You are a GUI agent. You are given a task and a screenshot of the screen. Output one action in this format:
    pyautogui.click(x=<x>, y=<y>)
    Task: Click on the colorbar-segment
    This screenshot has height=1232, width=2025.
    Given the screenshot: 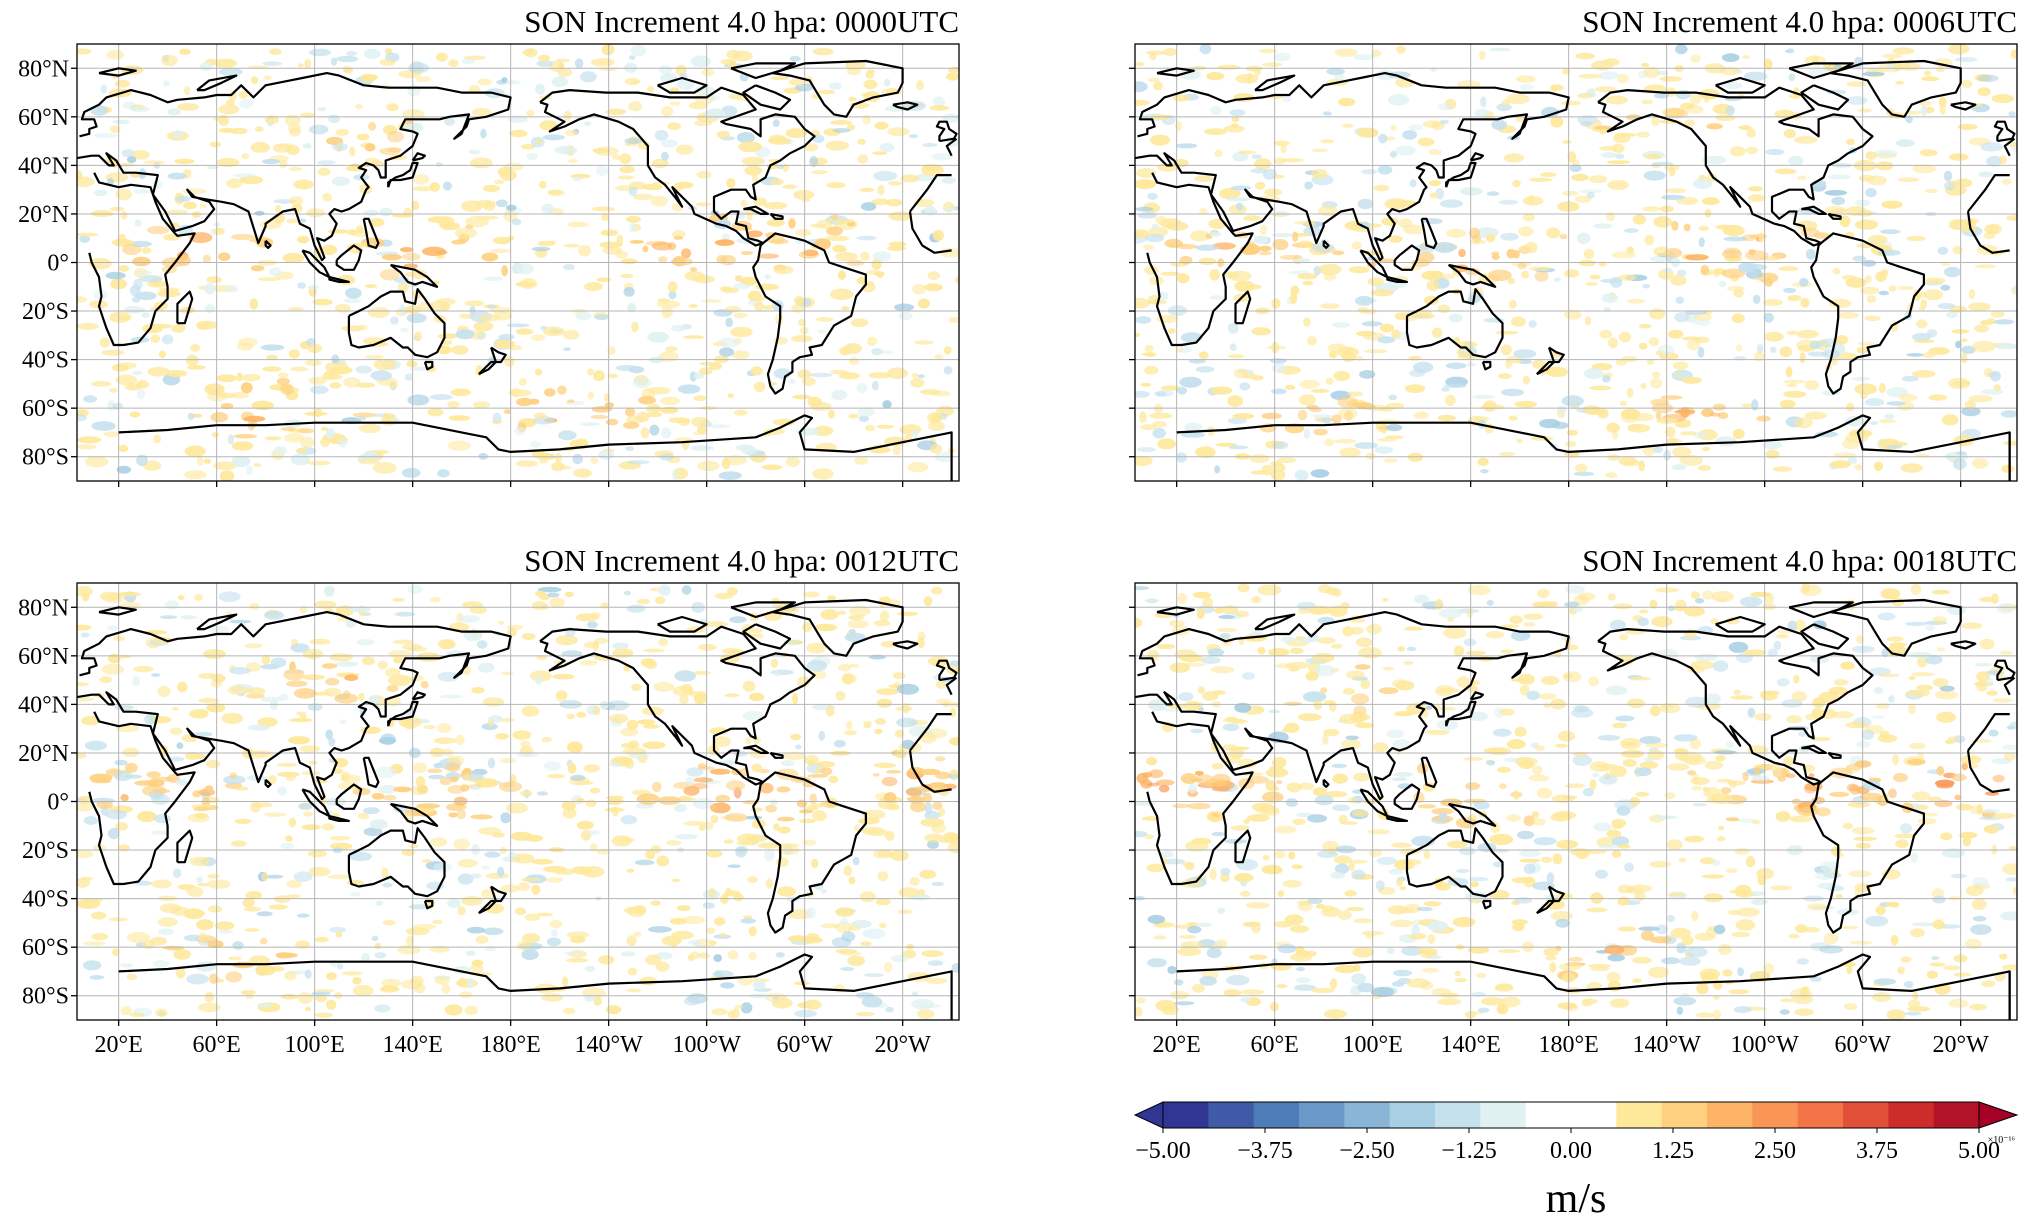 What is the action you would take?
    pyautogui.click(x=1775, y=1115)
    